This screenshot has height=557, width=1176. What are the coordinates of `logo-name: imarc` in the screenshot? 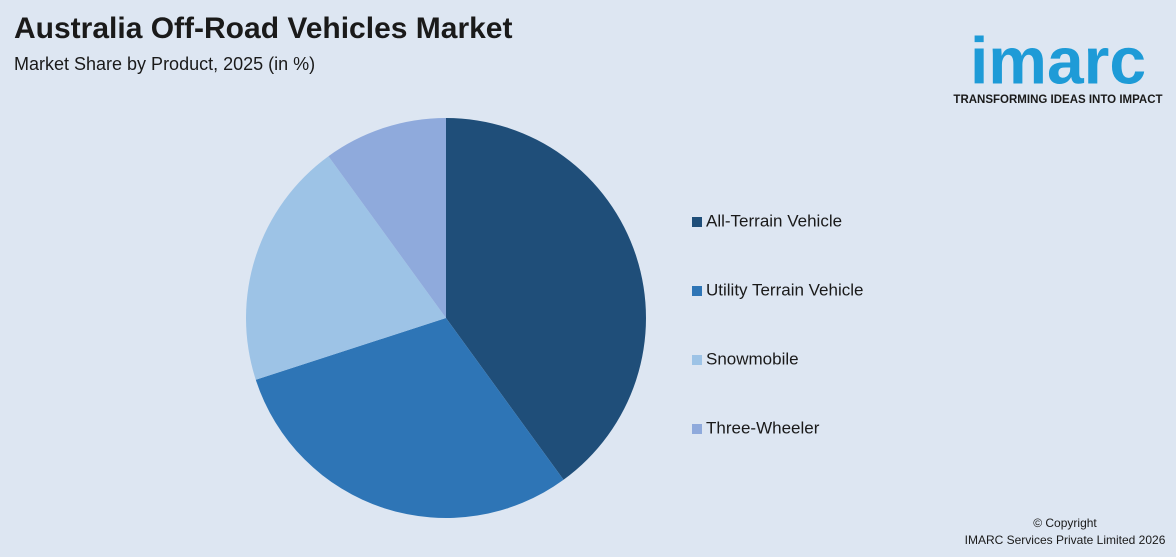 It's located at (1058, 60).